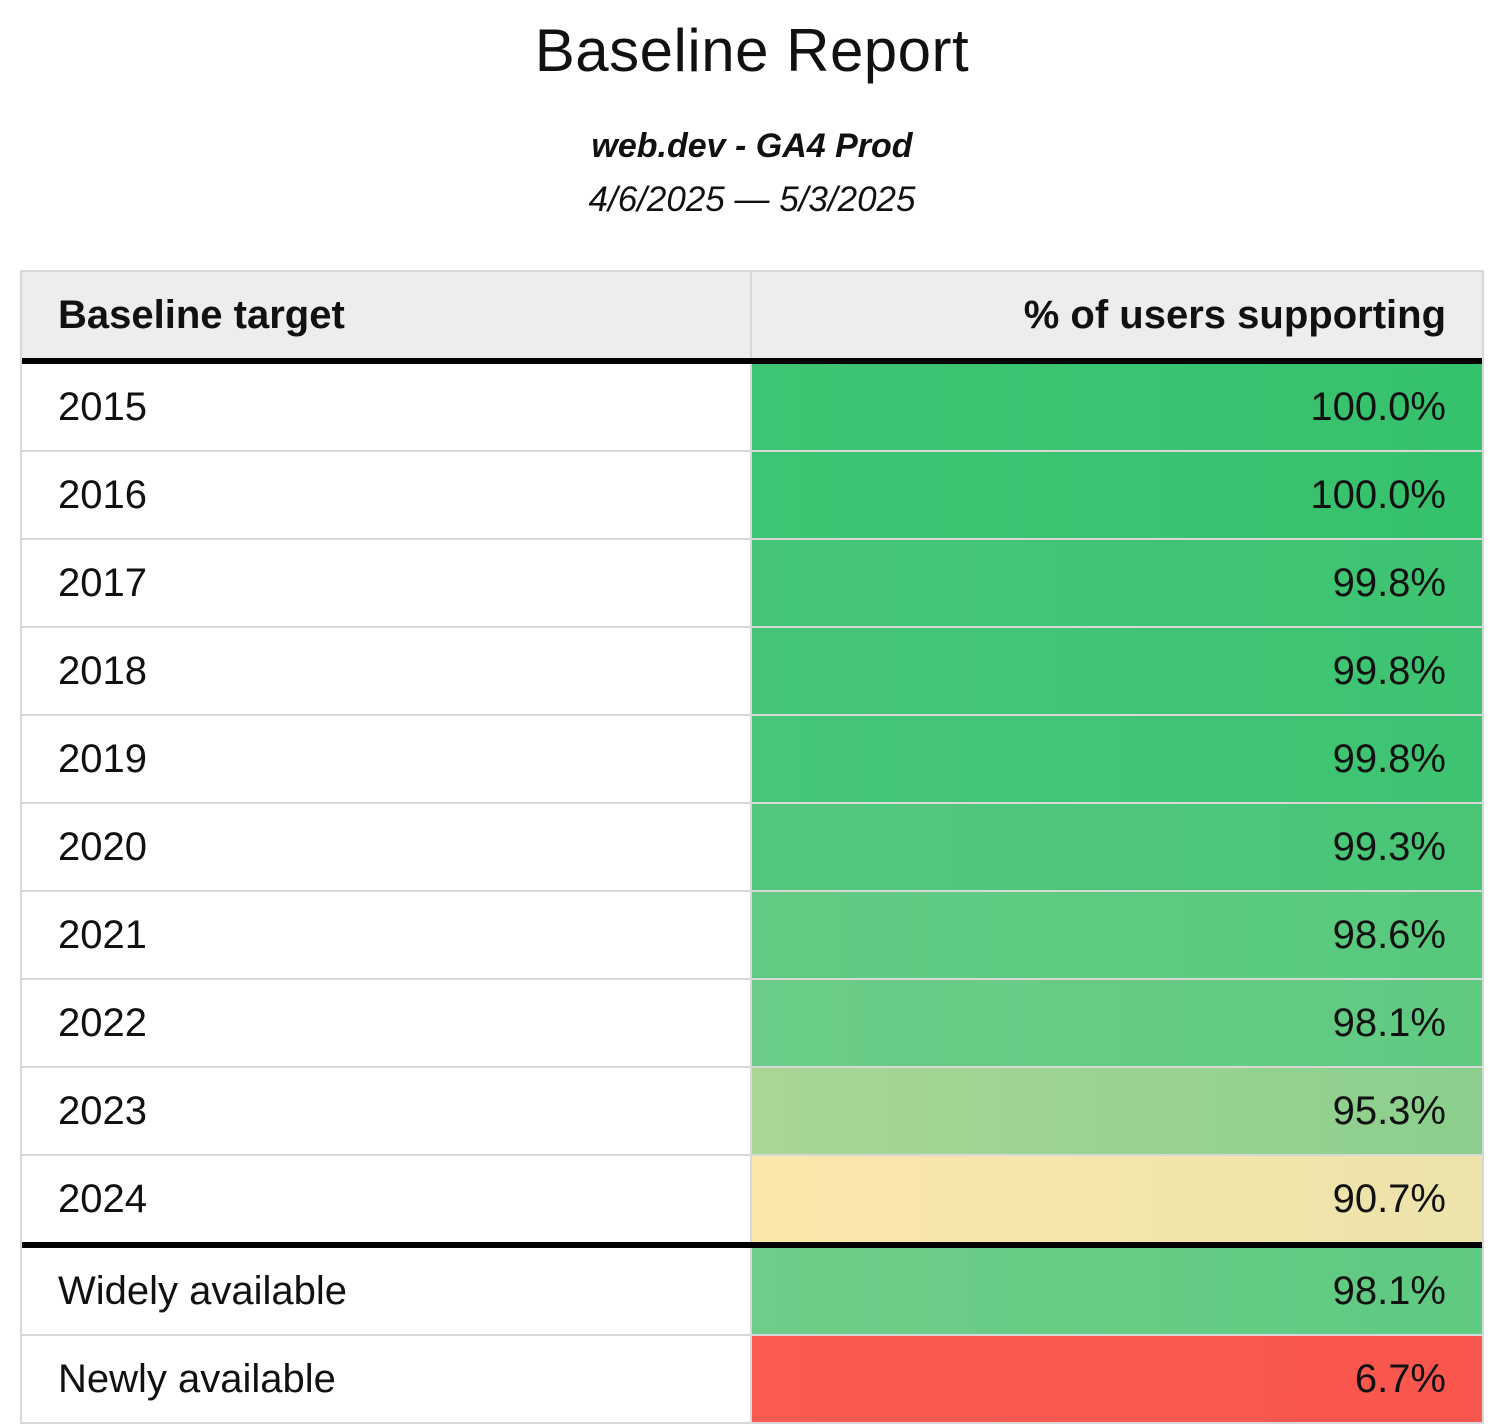 The width and height of the screenshot is (1504, 1426). I want to click on baseline-target-cell: 2022, so click(387, 1023).